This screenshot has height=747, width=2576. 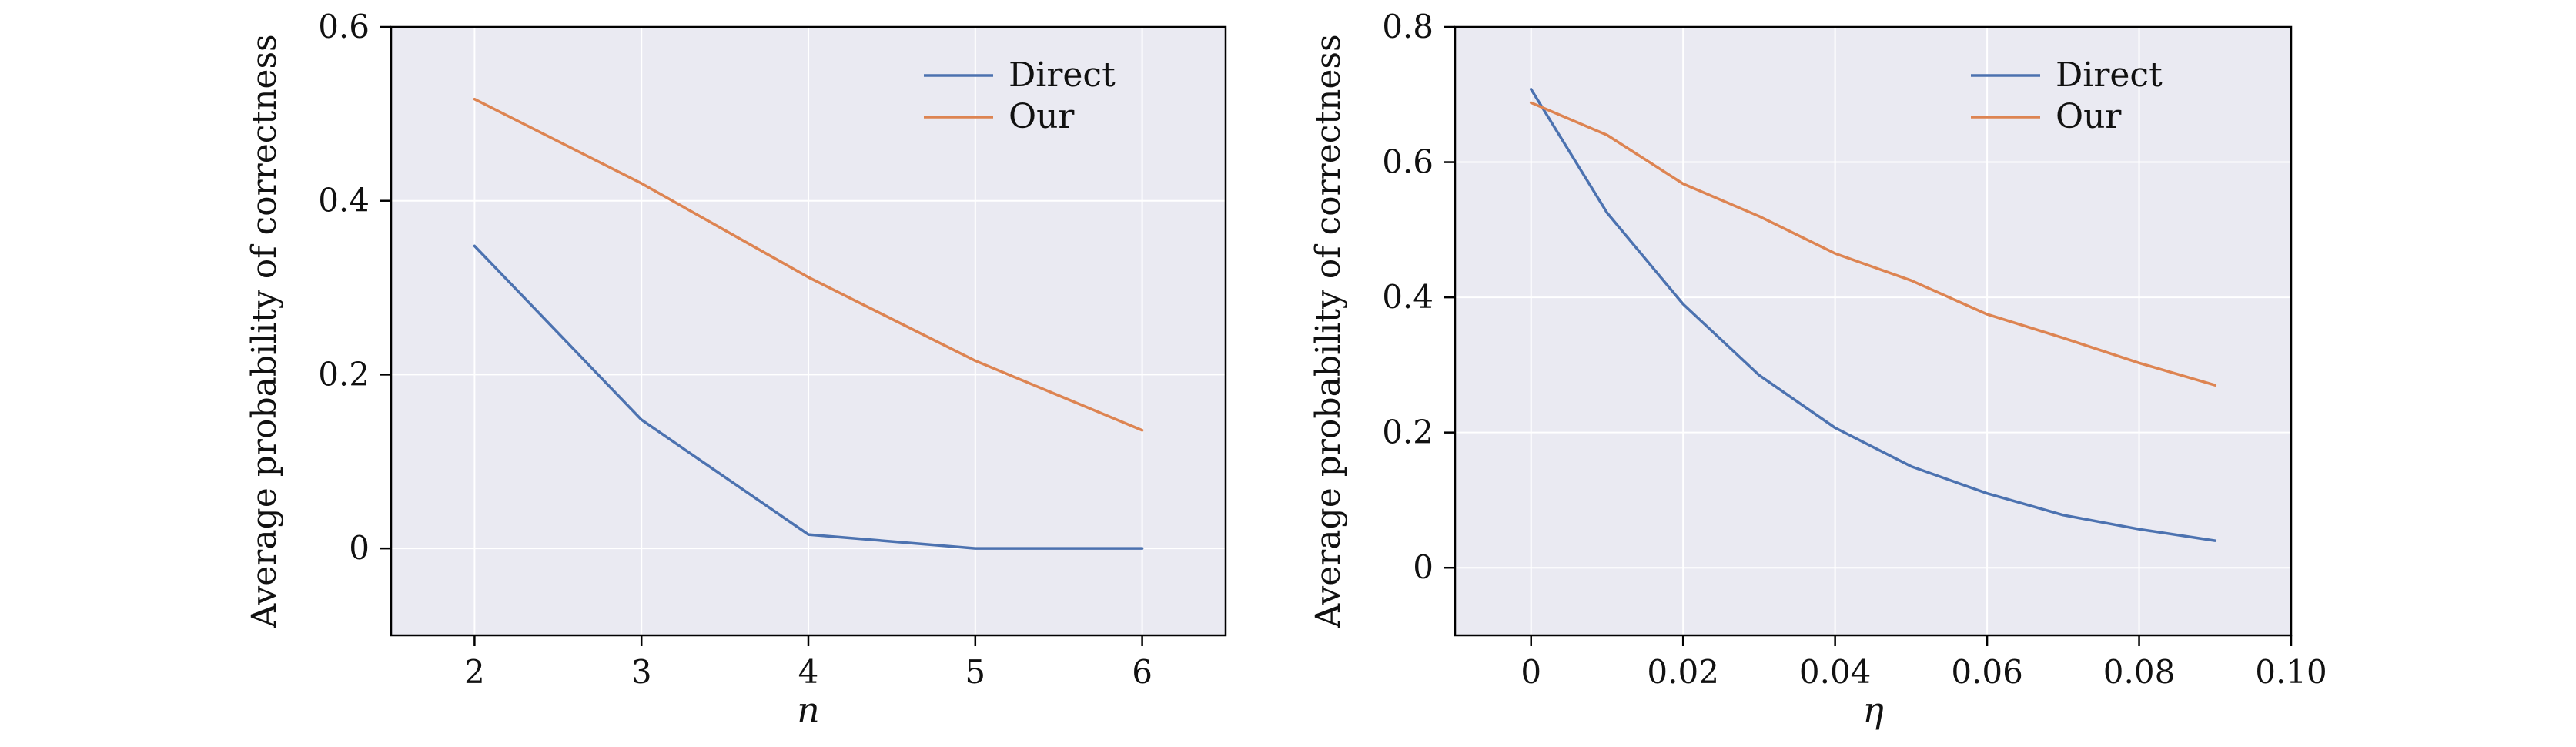 I want to click on x-tick-label: 6, so click(x=1143, y=672).